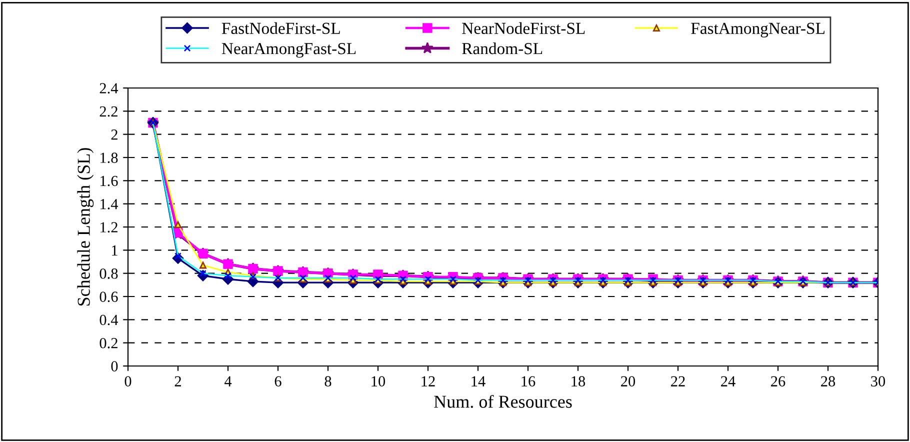 The image size is (910, 442). What do you see at coordinates (328, 381) in the screenshot?
I see `x-tick-label: 8` at bounding box center [328, 381].